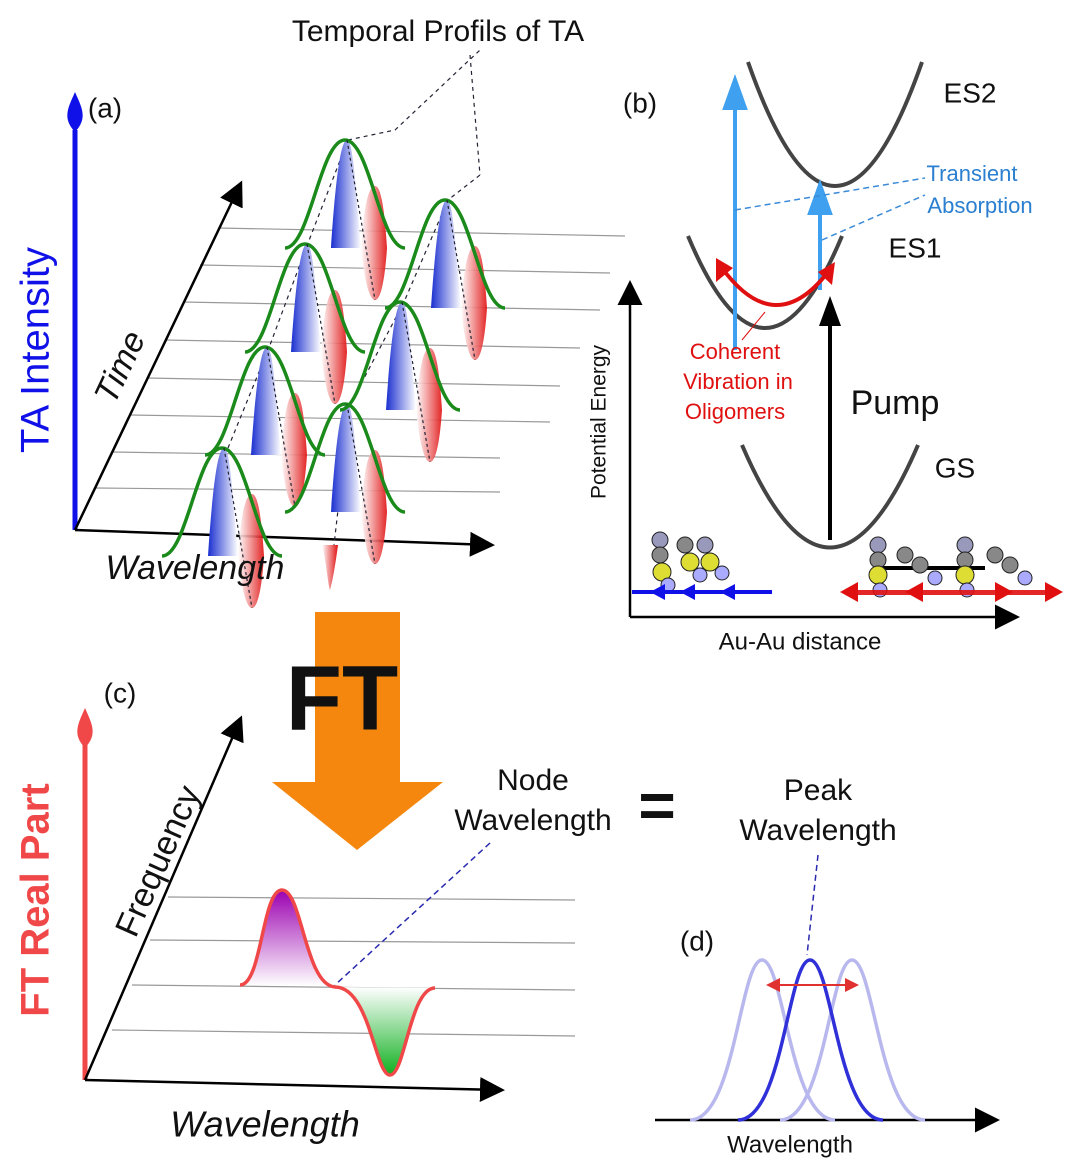 The width and height of the screenshot is (1066, 1160). Describe the element at coordinates (158, 355) in the screenshot. I see `time-axis` at that location.